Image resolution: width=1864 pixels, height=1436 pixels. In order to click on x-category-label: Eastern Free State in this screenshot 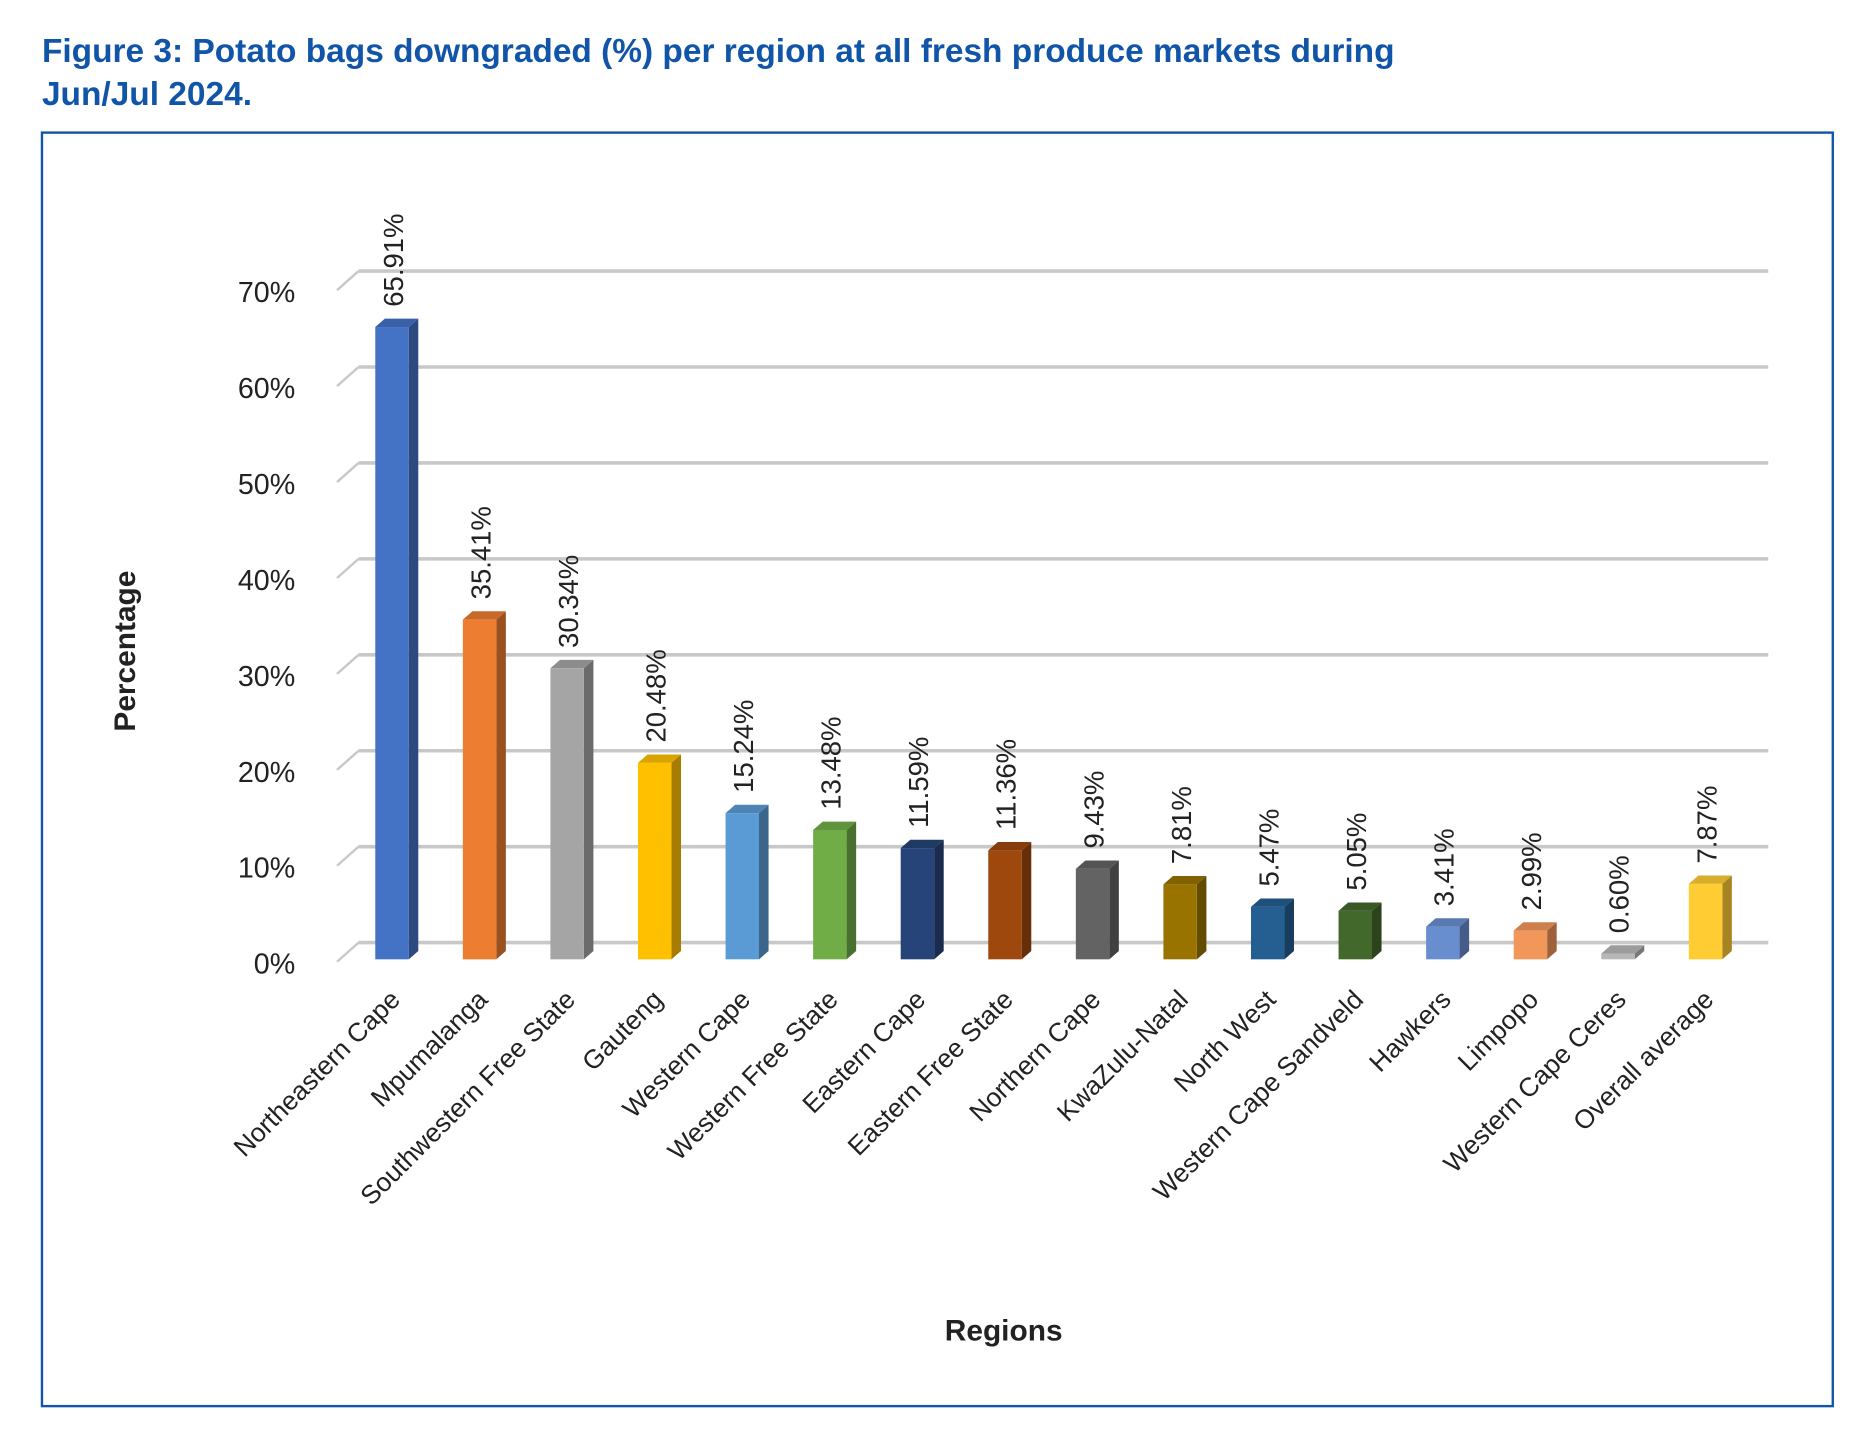, I will do `click(930, 1072)`.